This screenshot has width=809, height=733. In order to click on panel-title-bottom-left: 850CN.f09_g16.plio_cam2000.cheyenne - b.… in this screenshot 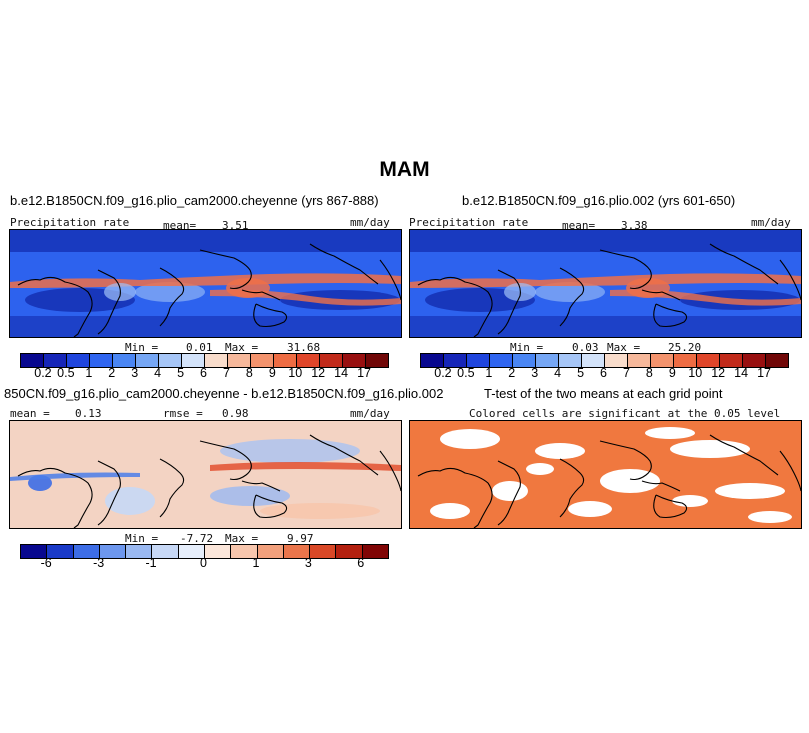, I will do `click(224, 393)`.